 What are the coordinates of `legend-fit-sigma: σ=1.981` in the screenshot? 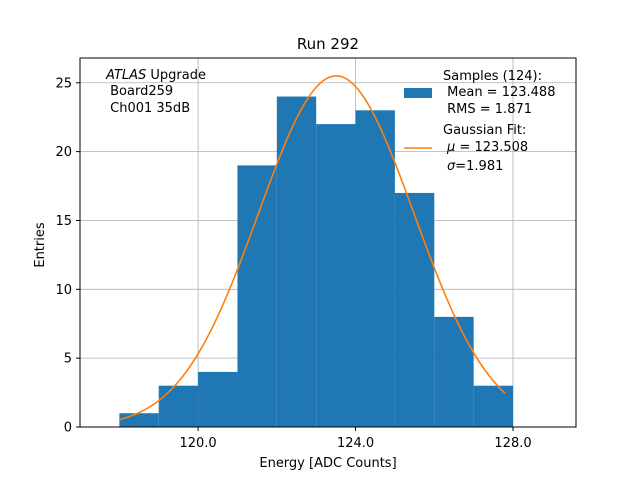 It's located at (475, 166).